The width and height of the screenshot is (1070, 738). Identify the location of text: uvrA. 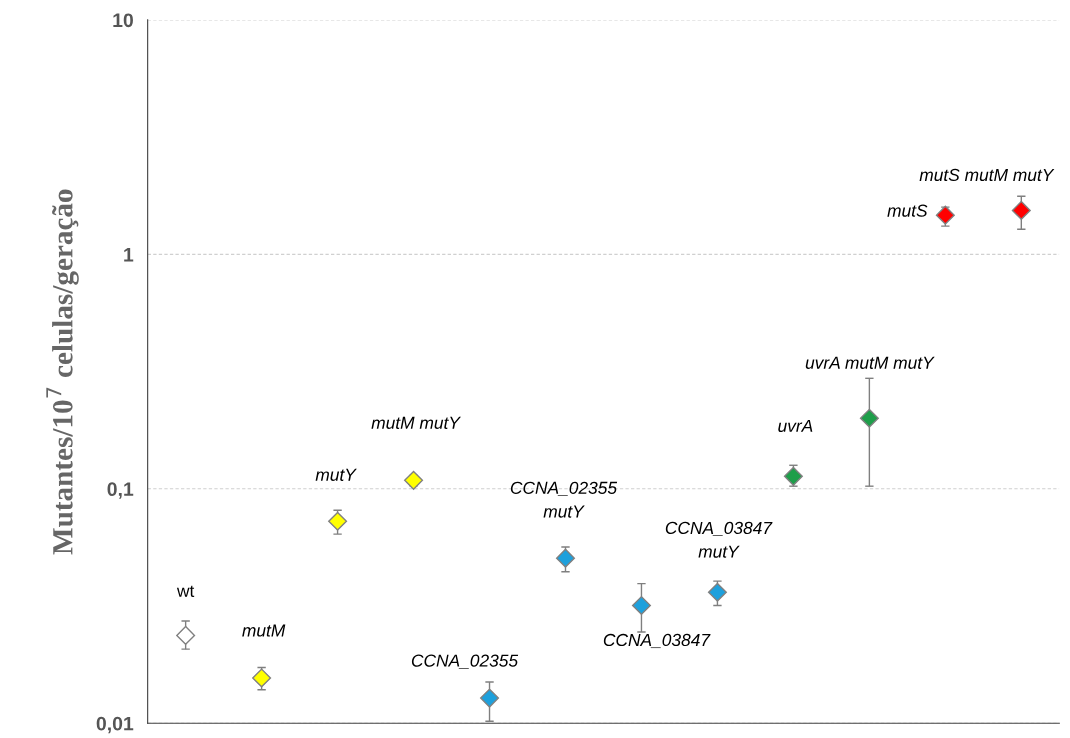
(795, 426).